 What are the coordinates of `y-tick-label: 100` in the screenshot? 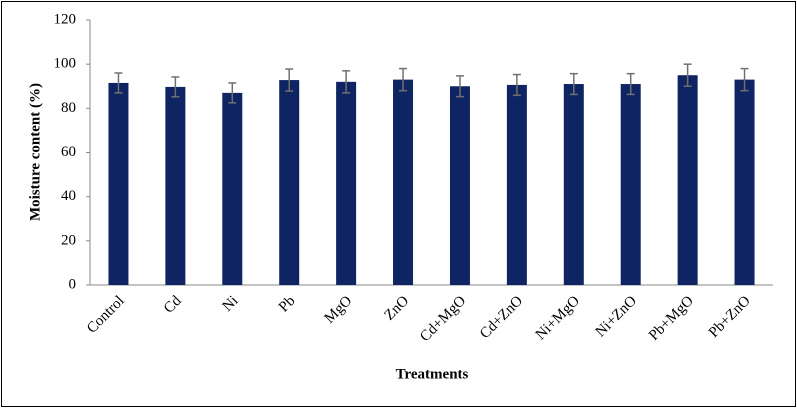 It's located at (65, 64).